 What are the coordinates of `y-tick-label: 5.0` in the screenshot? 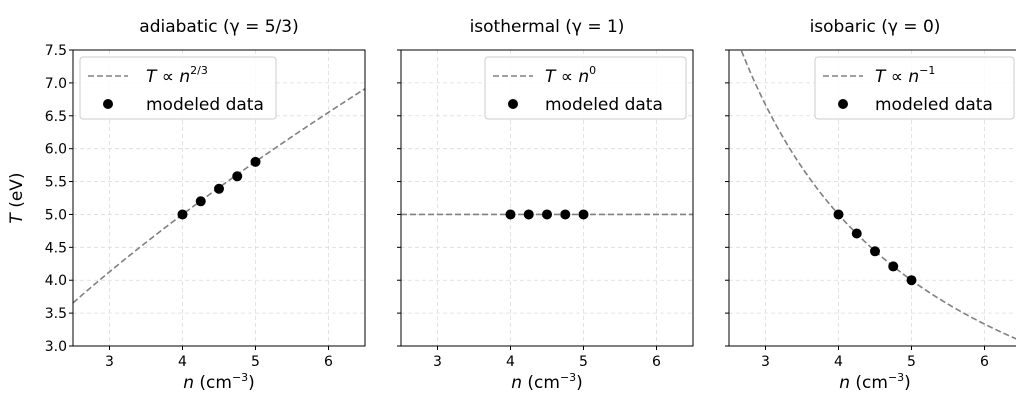 It's located at (56, 215).